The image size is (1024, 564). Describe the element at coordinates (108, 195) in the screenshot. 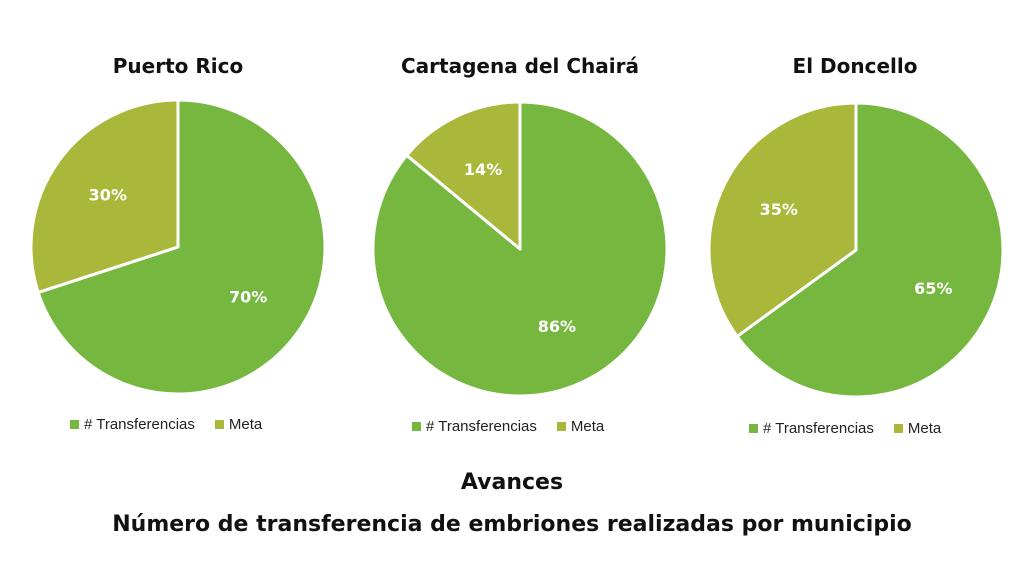

I see `data-label-meta: 30%` at that location.